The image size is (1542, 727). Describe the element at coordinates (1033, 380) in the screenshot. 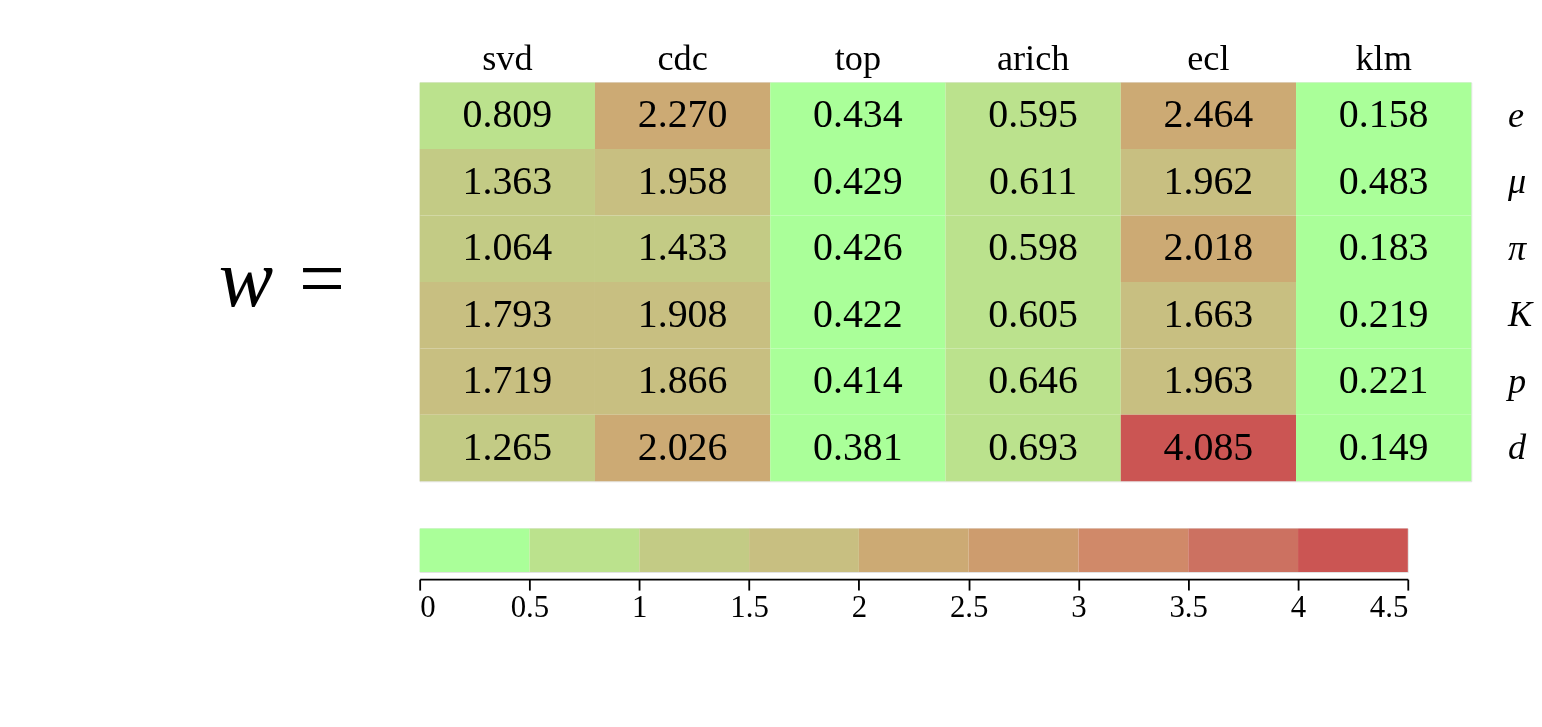

I see `data-label: 0.646` at that location.